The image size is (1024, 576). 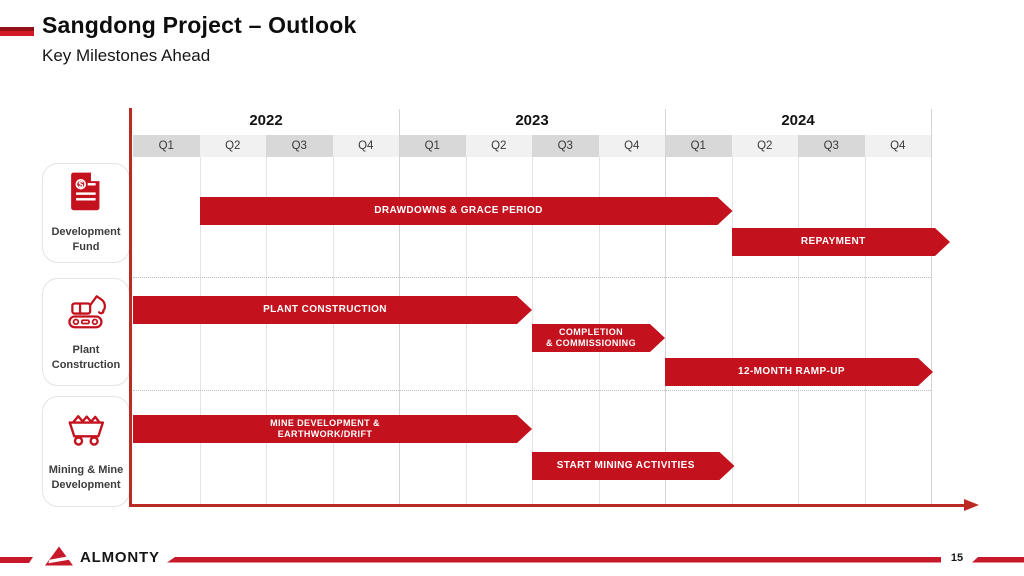 I want to click on quarter-cell-1-1: Q2, so click(x=498, y=146).